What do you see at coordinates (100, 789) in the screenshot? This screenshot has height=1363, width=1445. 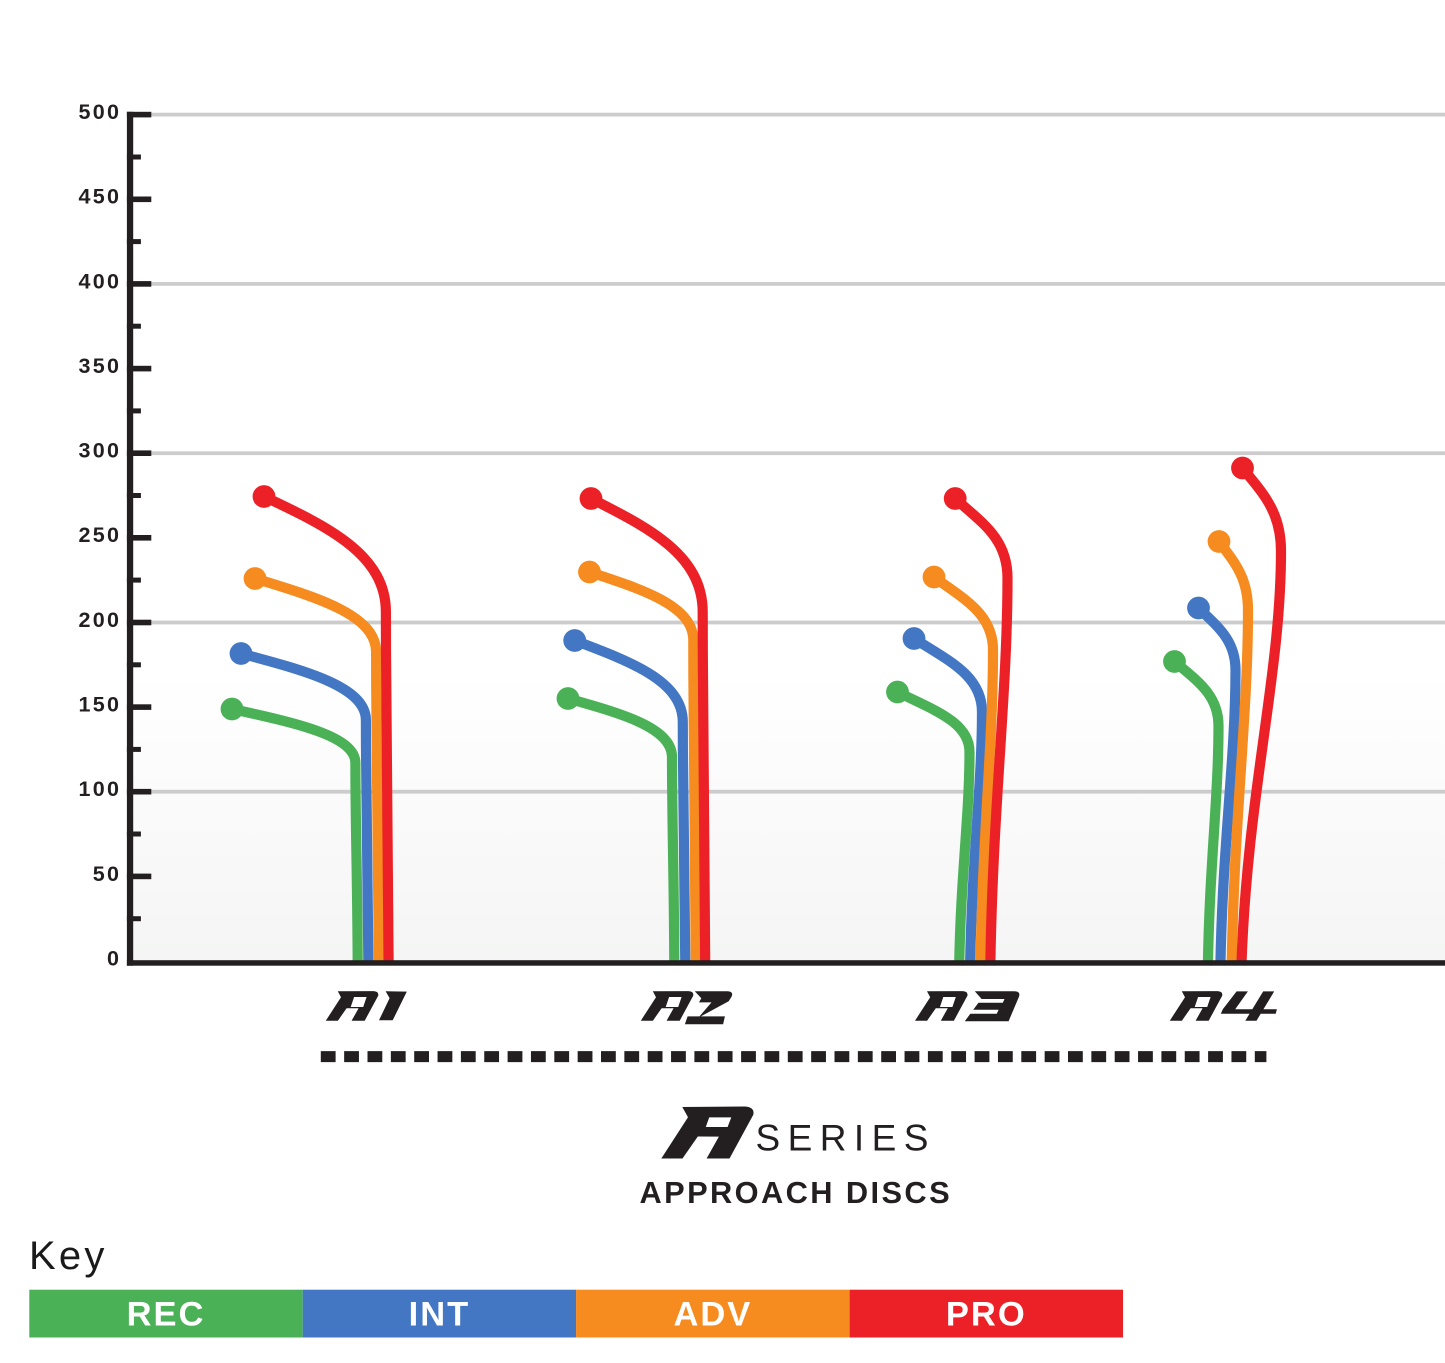 I see `svg-text: 100` at bounding box center [100, 789].